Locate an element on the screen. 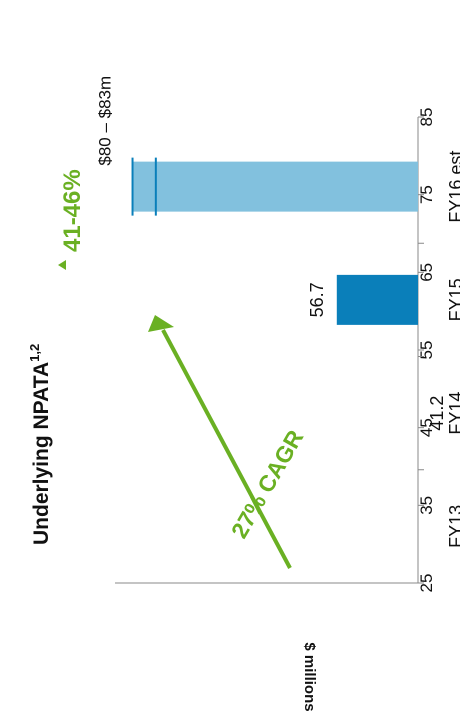 Image resolution: width=460 pixels, height=718 pixels. category-label: FY13 is located at coordinates (453, 526).